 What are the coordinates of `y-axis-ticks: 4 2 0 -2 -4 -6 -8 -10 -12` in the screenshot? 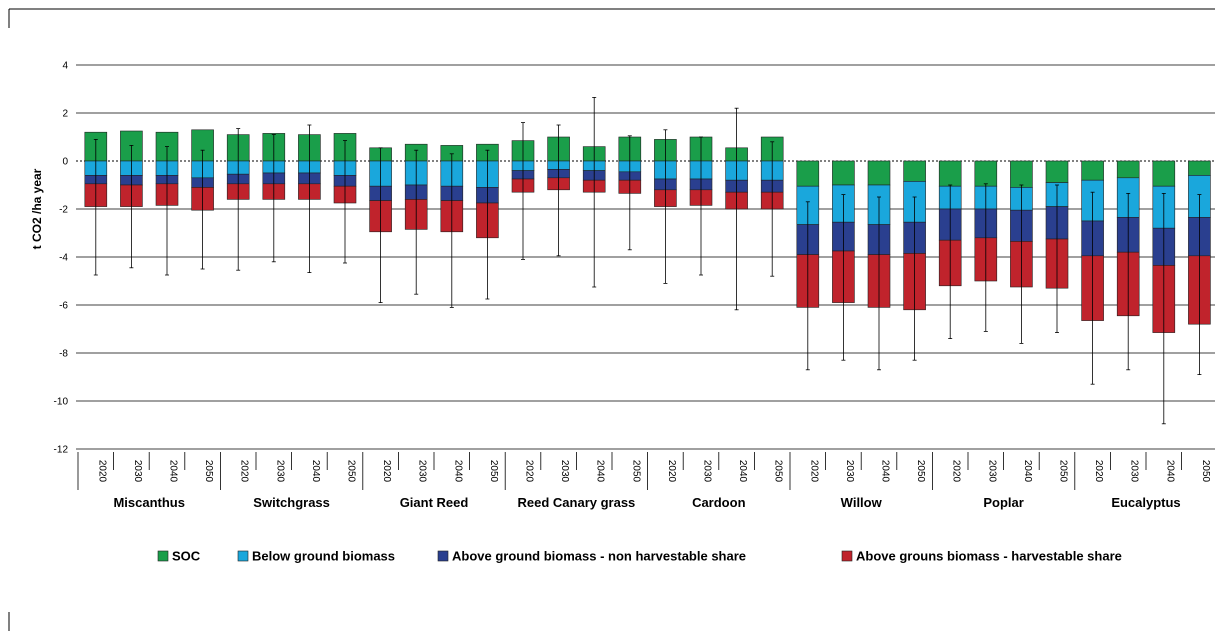 It's located at (61, 258).